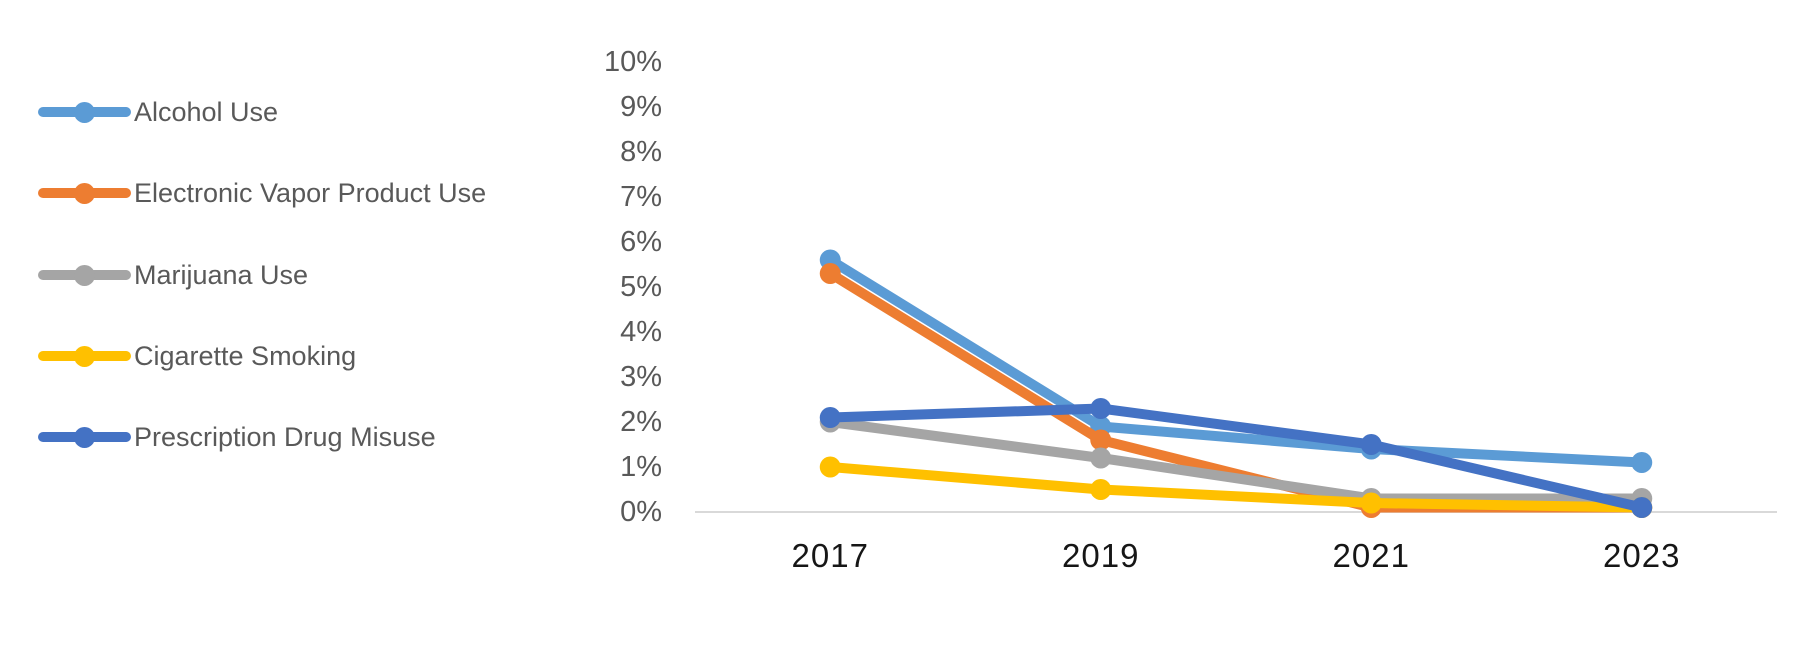  I want to click on x-tick-label: 2017, so click(830, 555).